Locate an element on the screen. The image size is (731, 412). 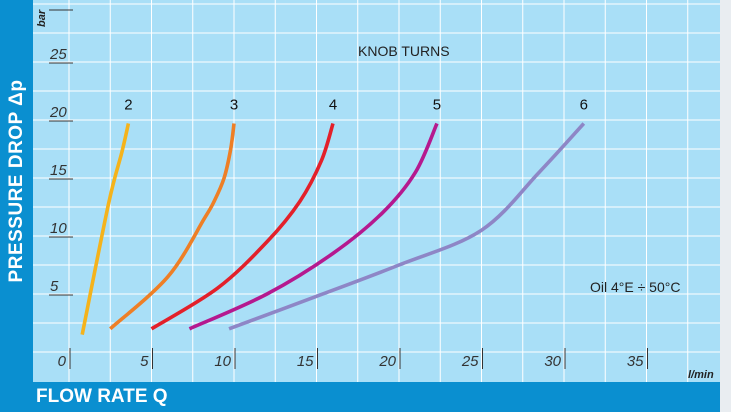
y-tick-label: 25 is located at coordinates (58, 54).